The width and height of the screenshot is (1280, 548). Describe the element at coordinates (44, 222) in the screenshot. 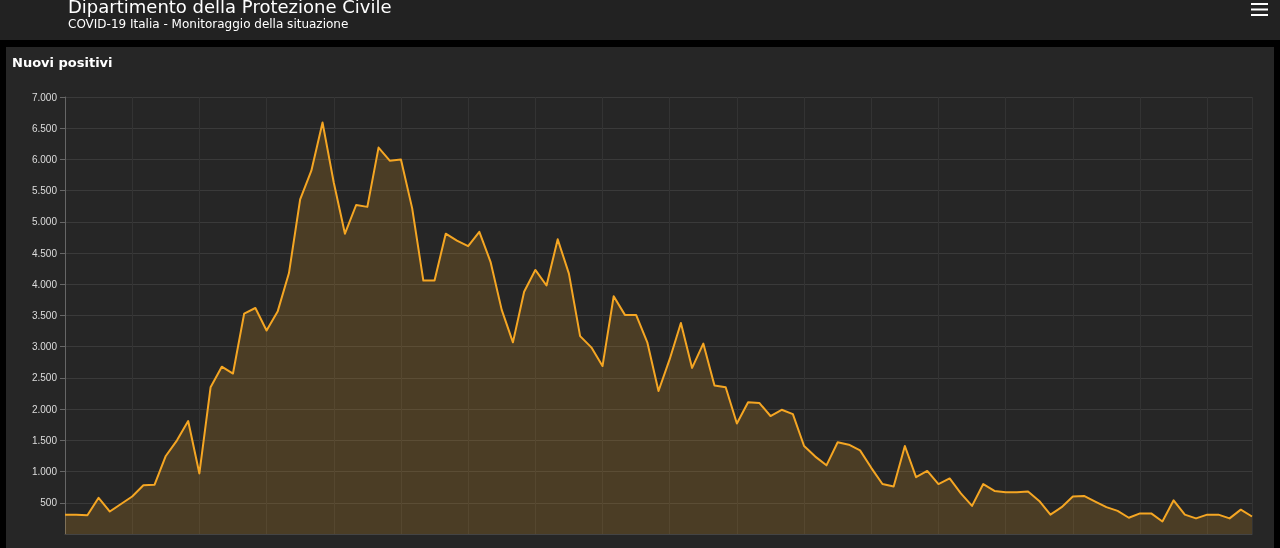

I see `y-tick-label: 5.000` at that location.